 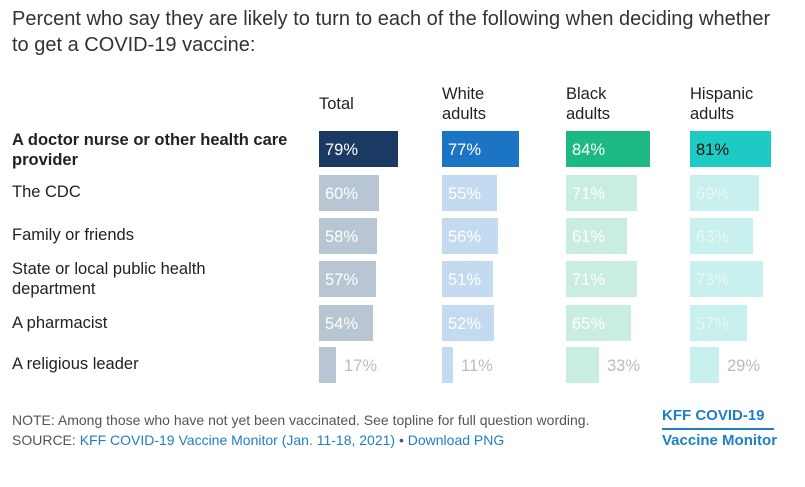 I want to click on brand-line-1: KFF COVID-19, so click(x=713, y=415).